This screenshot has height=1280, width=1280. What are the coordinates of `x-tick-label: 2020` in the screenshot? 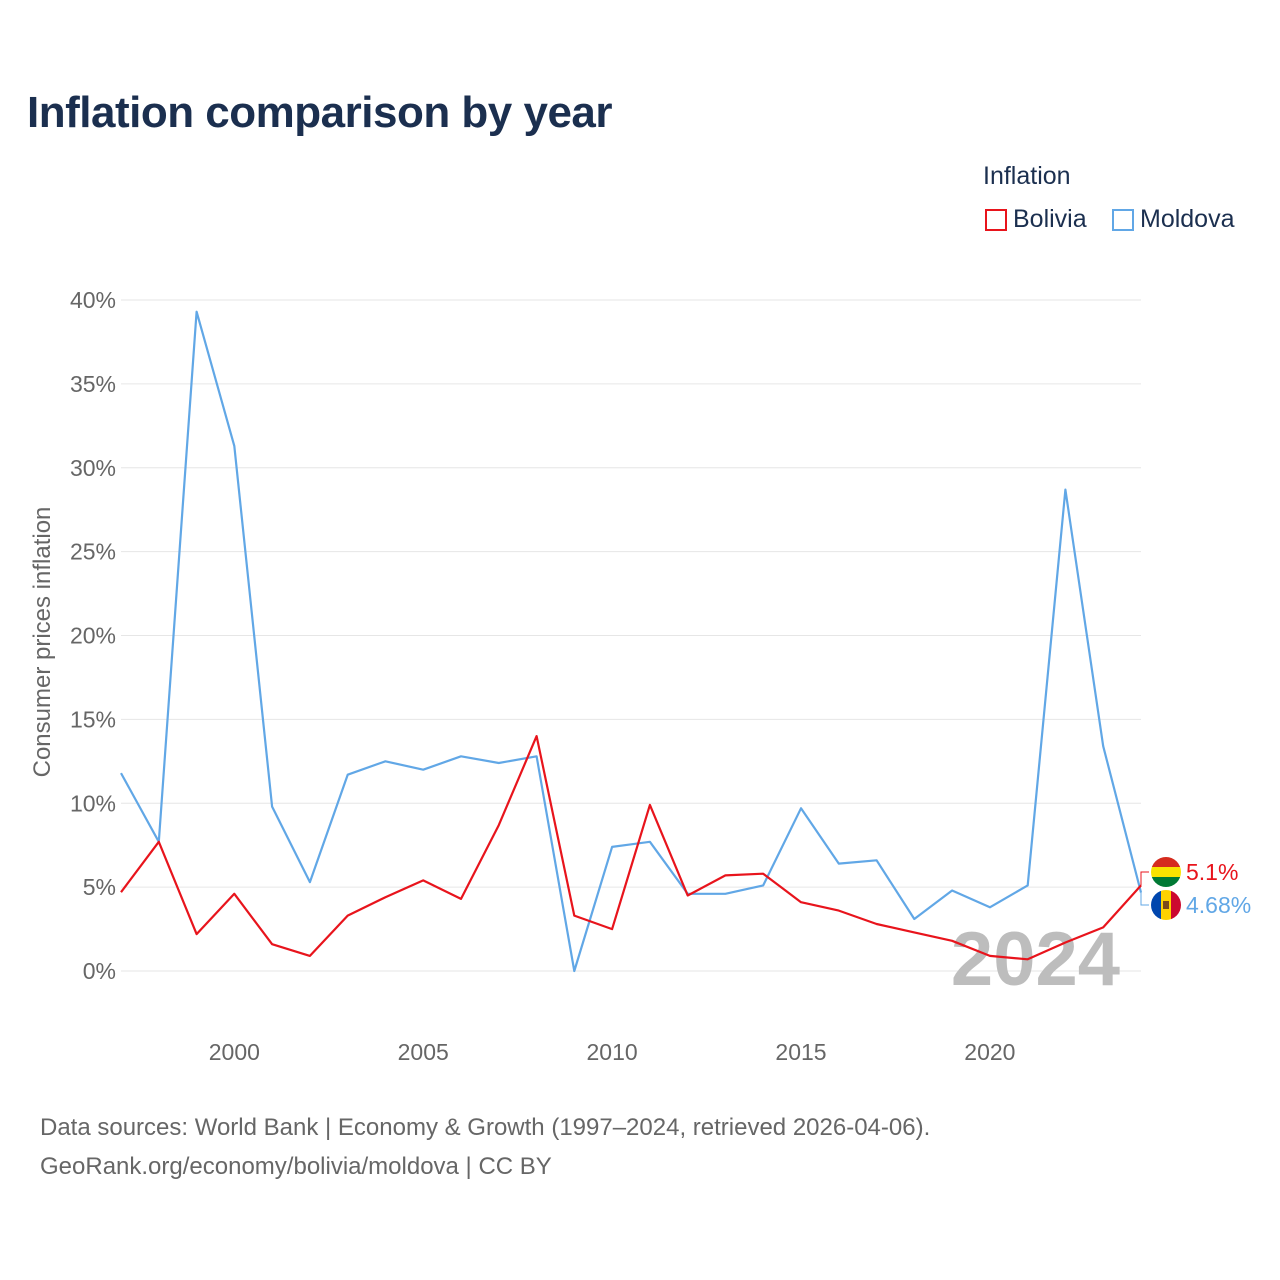 It's located at (989, 1052).